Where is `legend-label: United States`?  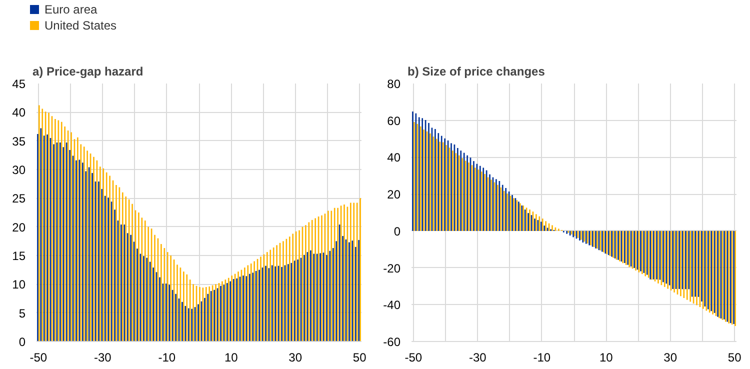
legend-label: United States is located at coordinates (80, 25).